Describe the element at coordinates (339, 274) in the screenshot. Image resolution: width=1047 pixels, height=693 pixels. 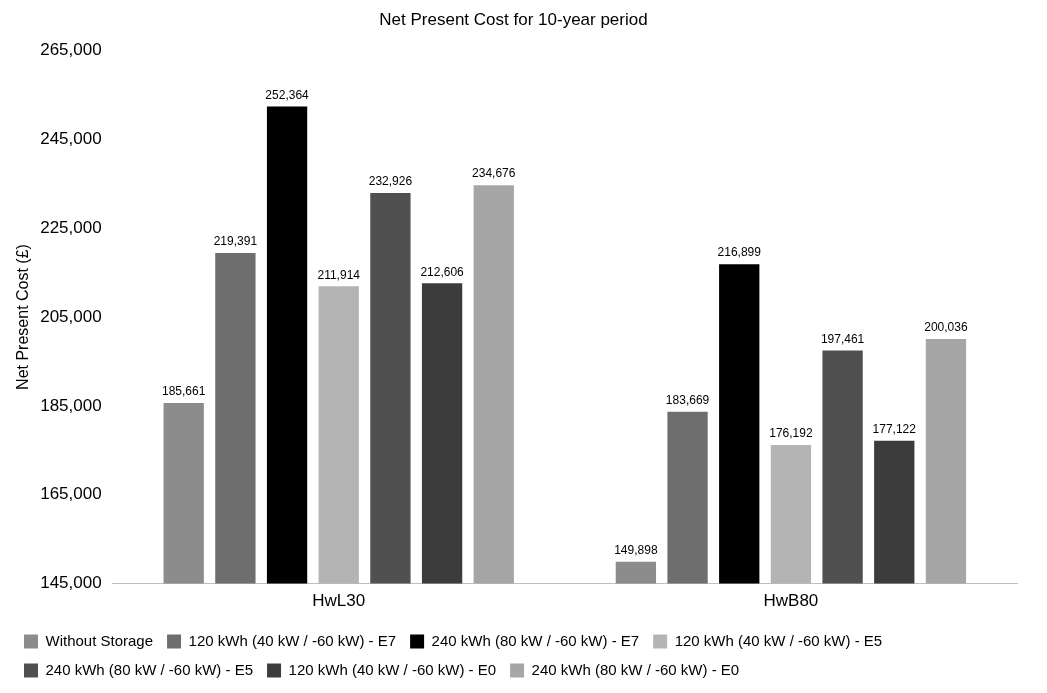
I see `data-label: 211,914` at that location.